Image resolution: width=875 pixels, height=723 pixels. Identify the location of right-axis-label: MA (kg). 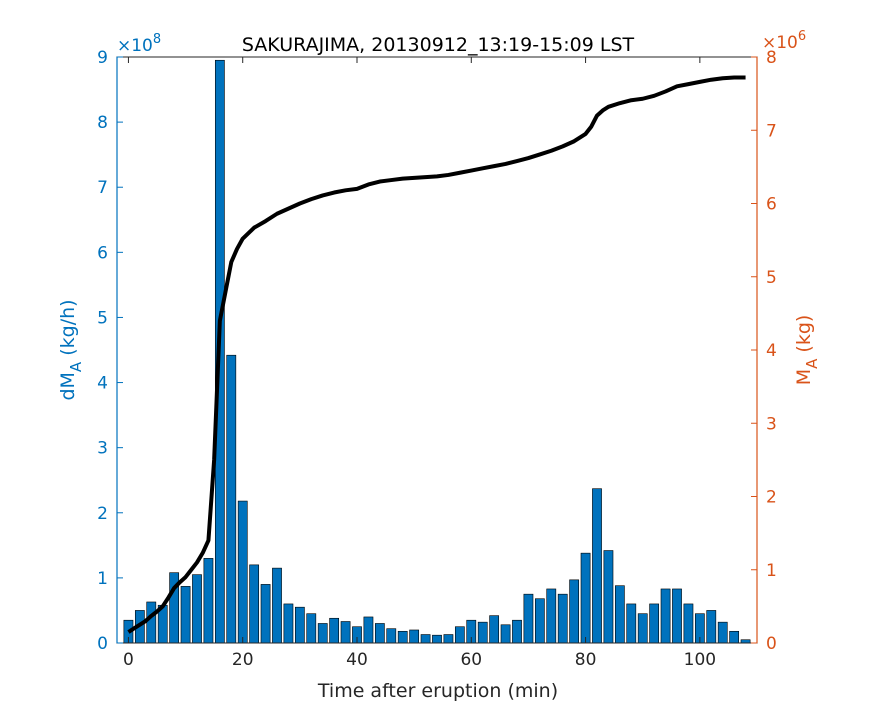
(807, 350).